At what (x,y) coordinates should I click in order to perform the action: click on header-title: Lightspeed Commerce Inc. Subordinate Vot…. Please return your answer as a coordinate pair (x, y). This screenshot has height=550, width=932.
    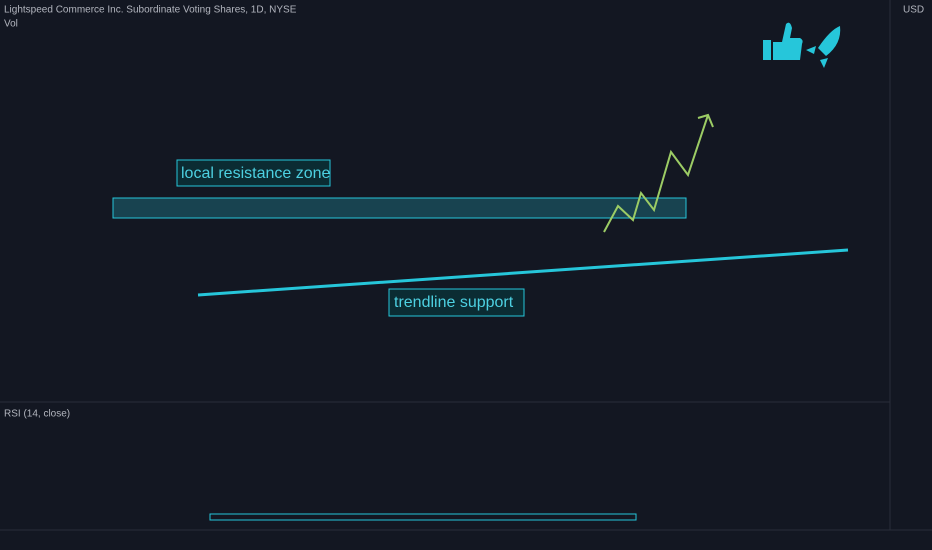
    Looking at the image, I should click on (150, 10).